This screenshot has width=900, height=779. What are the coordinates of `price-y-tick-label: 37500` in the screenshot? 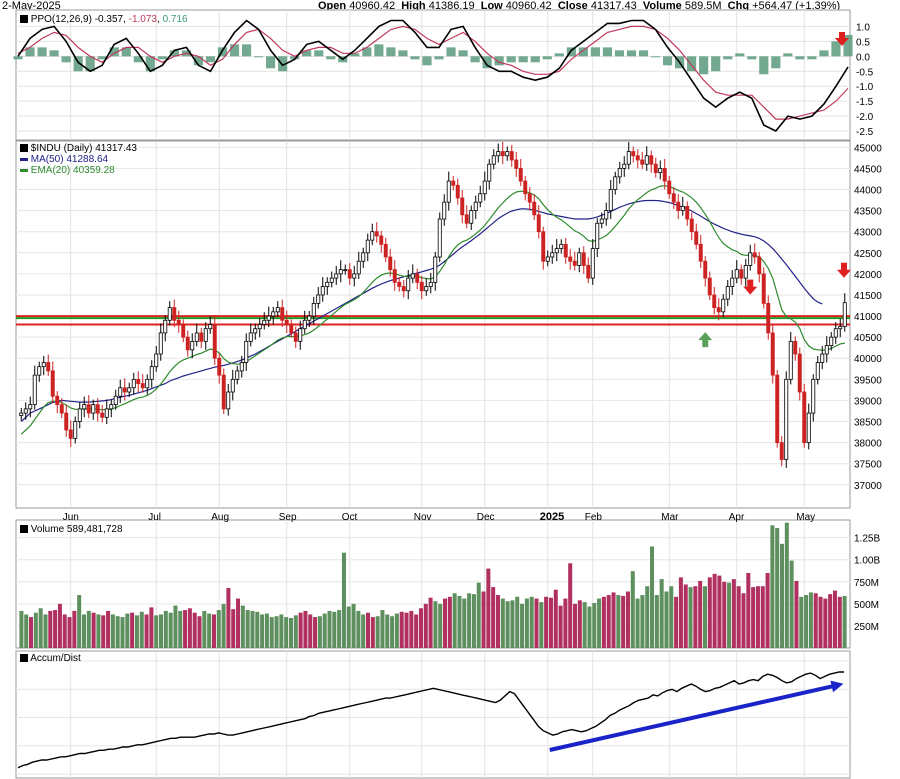 It's located at (868, 465).